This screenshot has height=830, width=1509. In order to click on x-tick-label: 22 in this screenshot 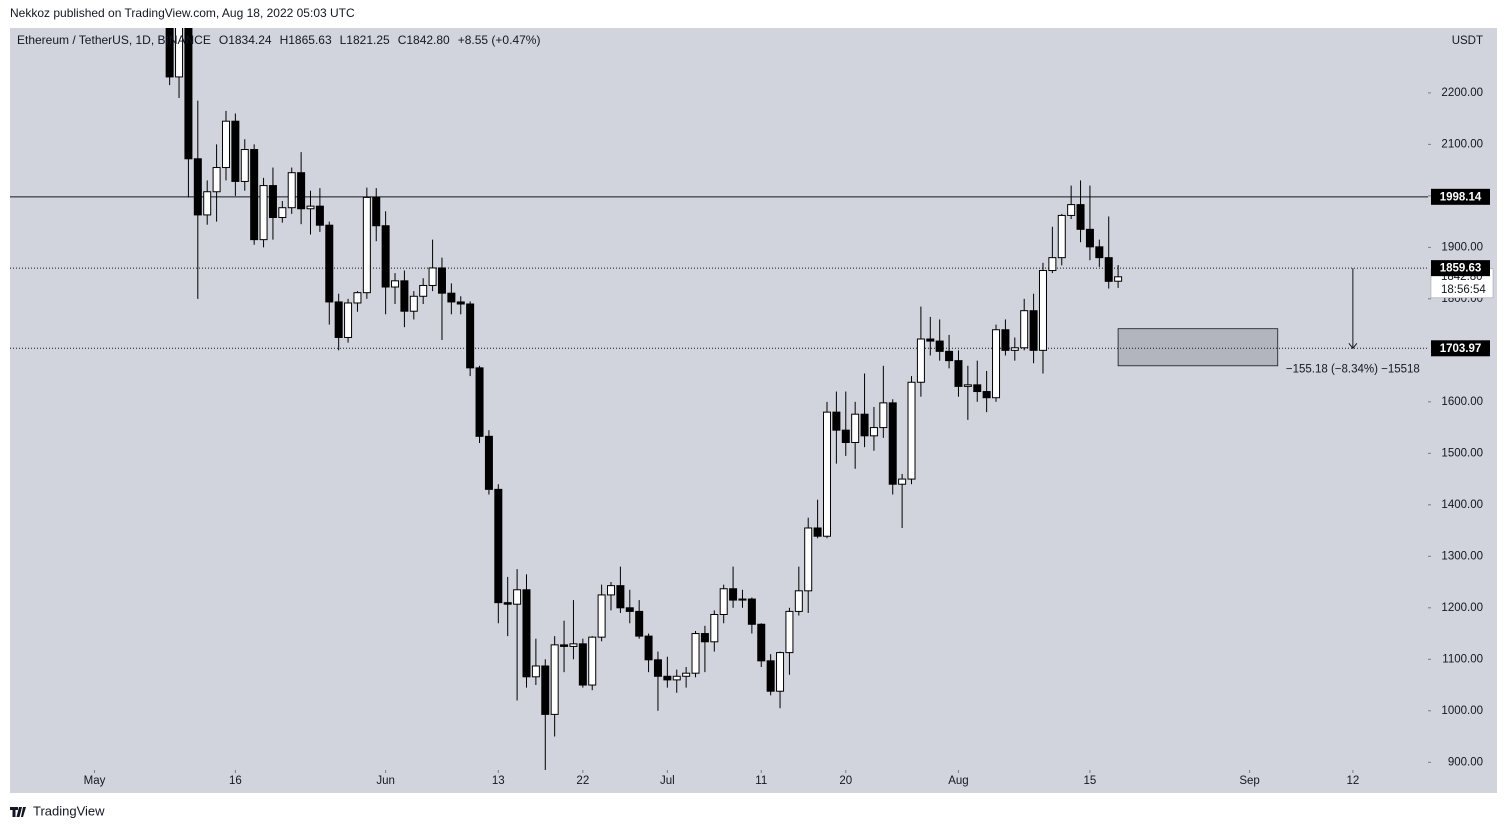, I will do `click(582, 781)`.